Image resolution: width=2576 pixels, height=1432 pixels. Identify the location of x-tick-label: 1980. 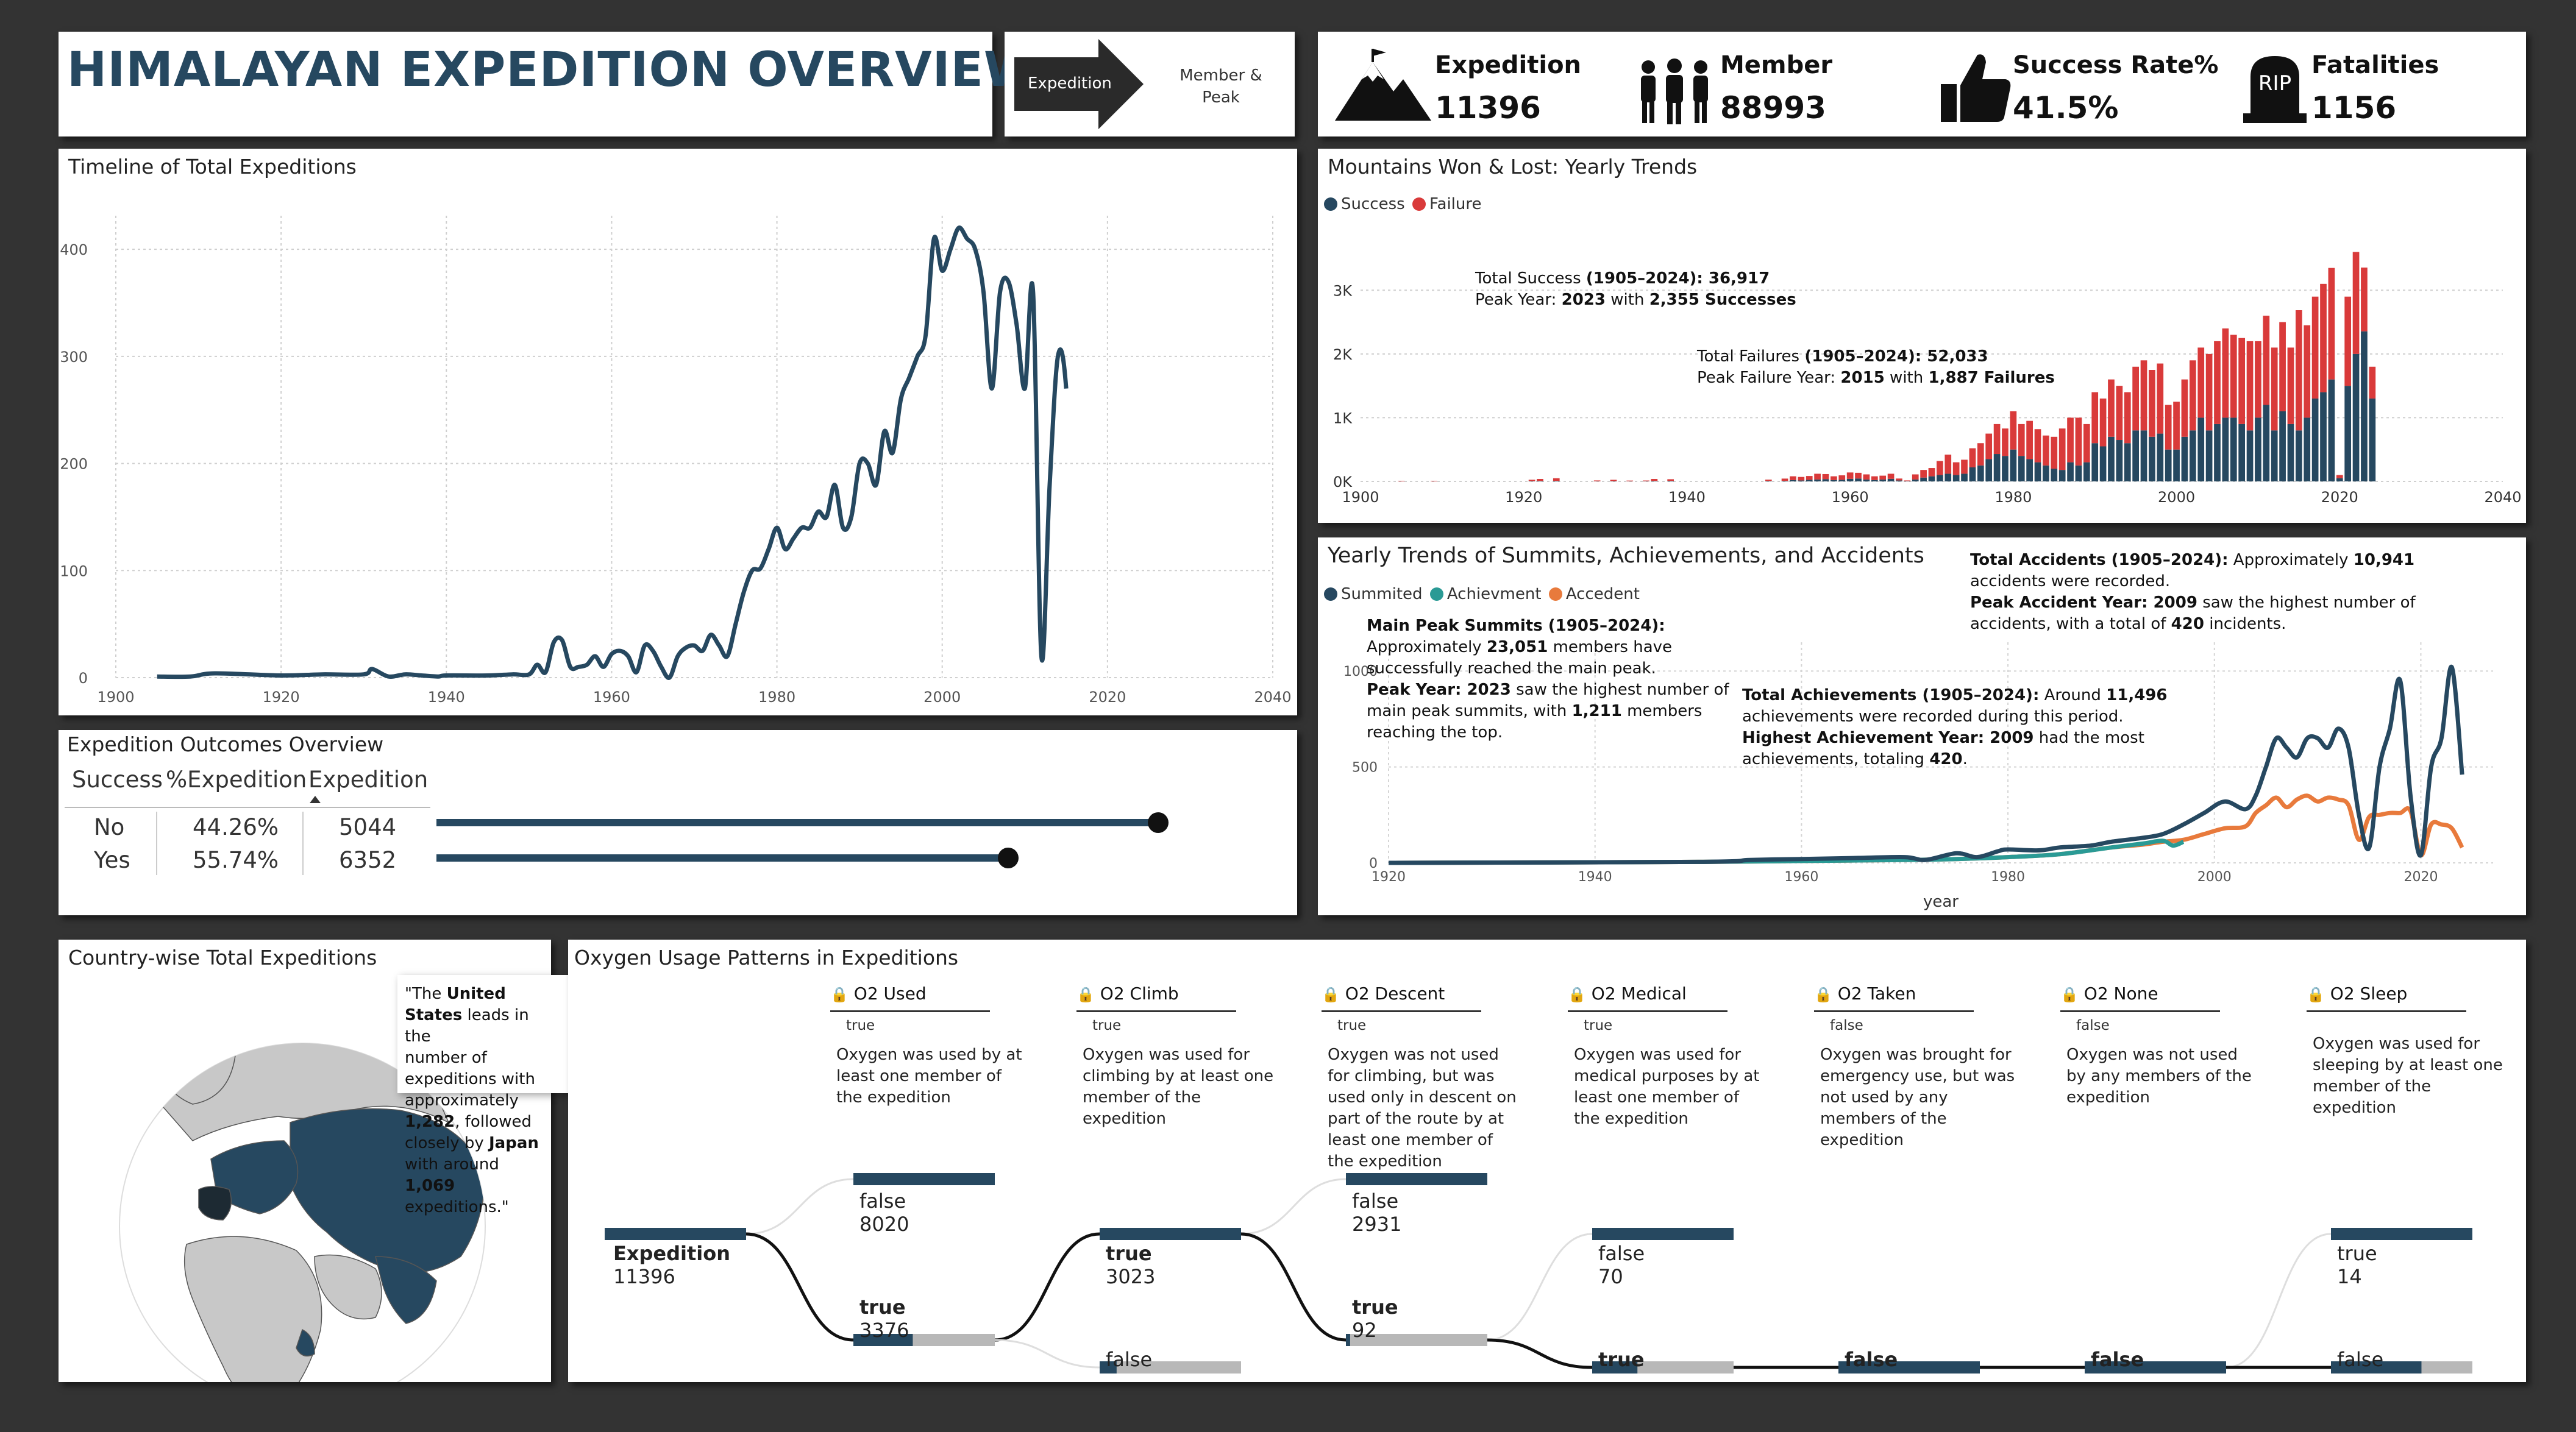
(2013, 497).